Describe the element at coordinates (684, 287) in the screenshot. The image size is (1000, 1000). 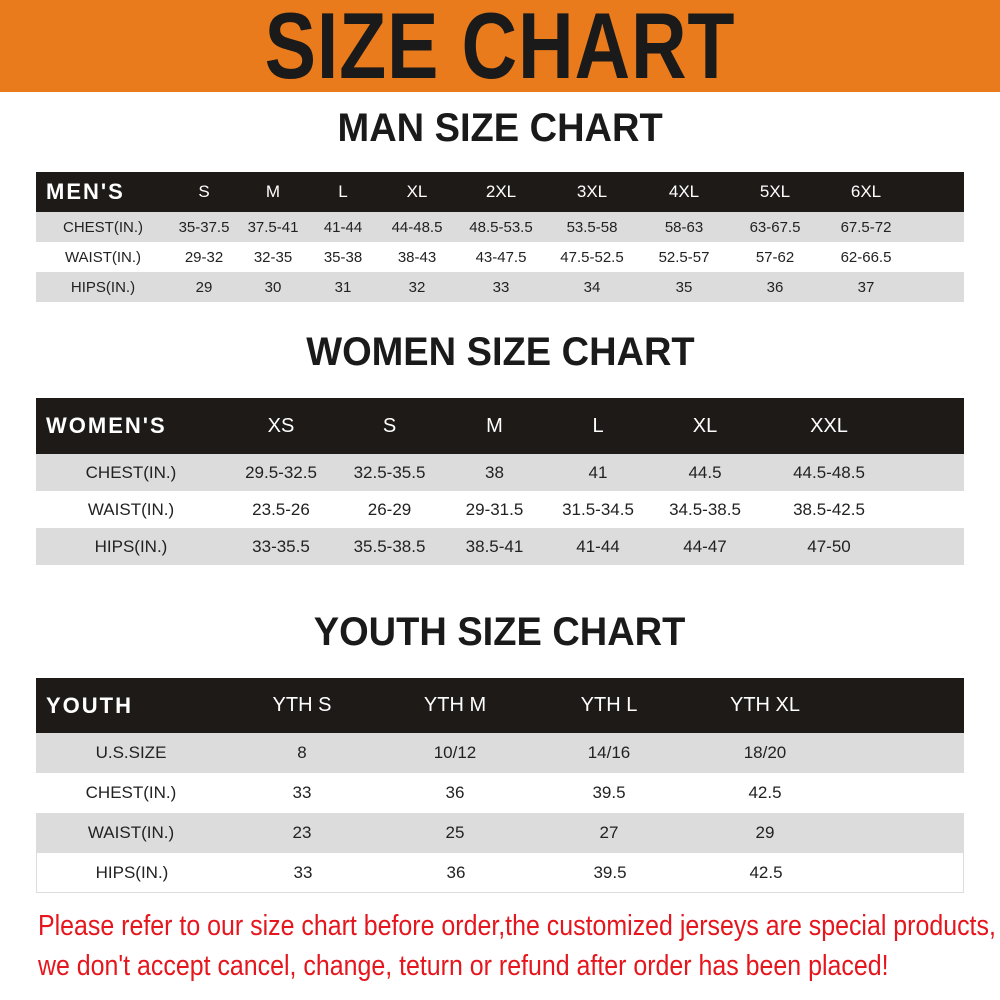
I see `table-cell: 35` at that location.